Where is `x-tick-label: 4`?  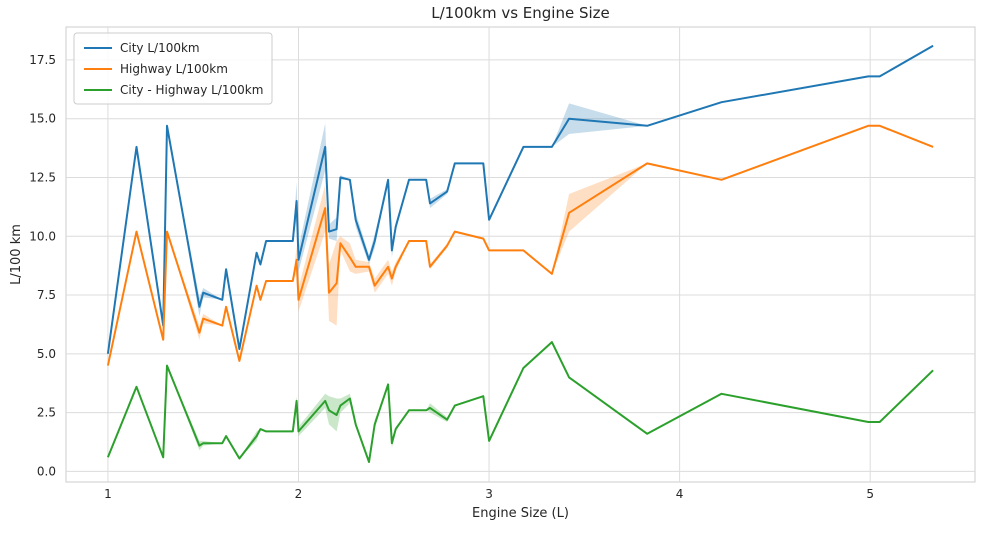 x-tick-label: 4 is located at coordinates (680, 494).